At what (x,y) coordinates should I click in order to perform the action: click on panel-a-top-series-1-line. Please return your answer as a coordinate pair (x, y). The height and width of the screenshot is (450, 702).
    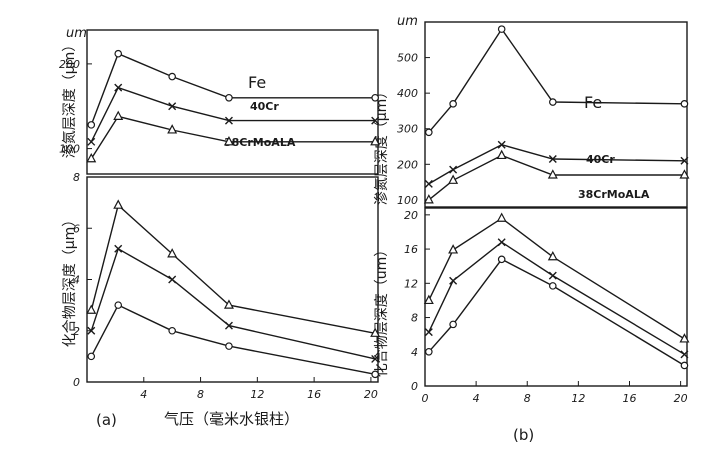
    Looking at the image, I should click on (233, 114).